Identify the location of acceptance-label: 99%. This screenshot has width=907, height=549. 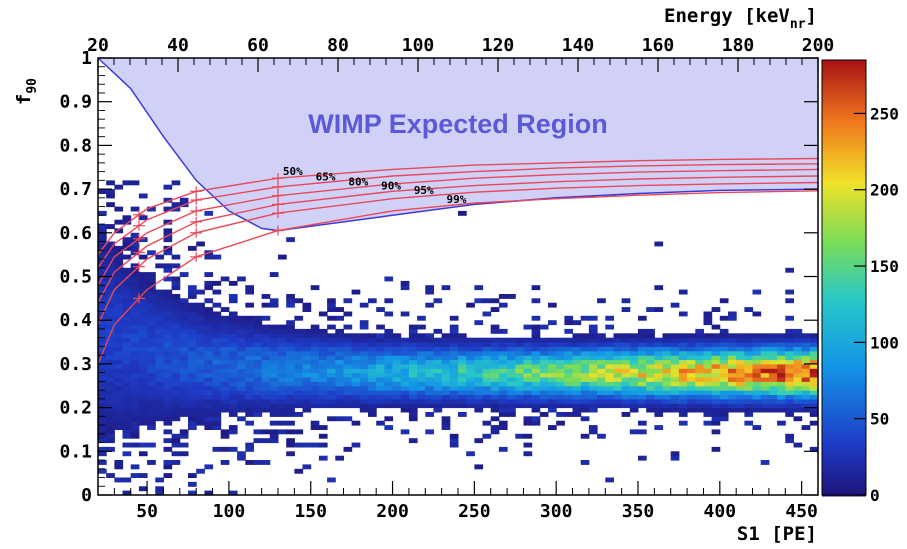
(457, 199).